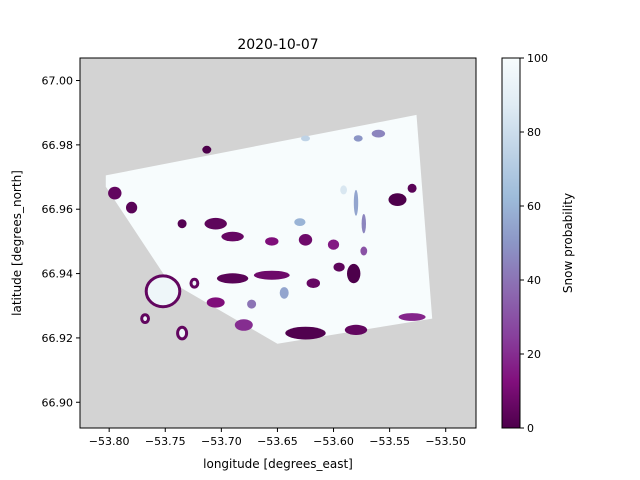  I want to click on x-tick-label: −53.55, so click(389, 441).